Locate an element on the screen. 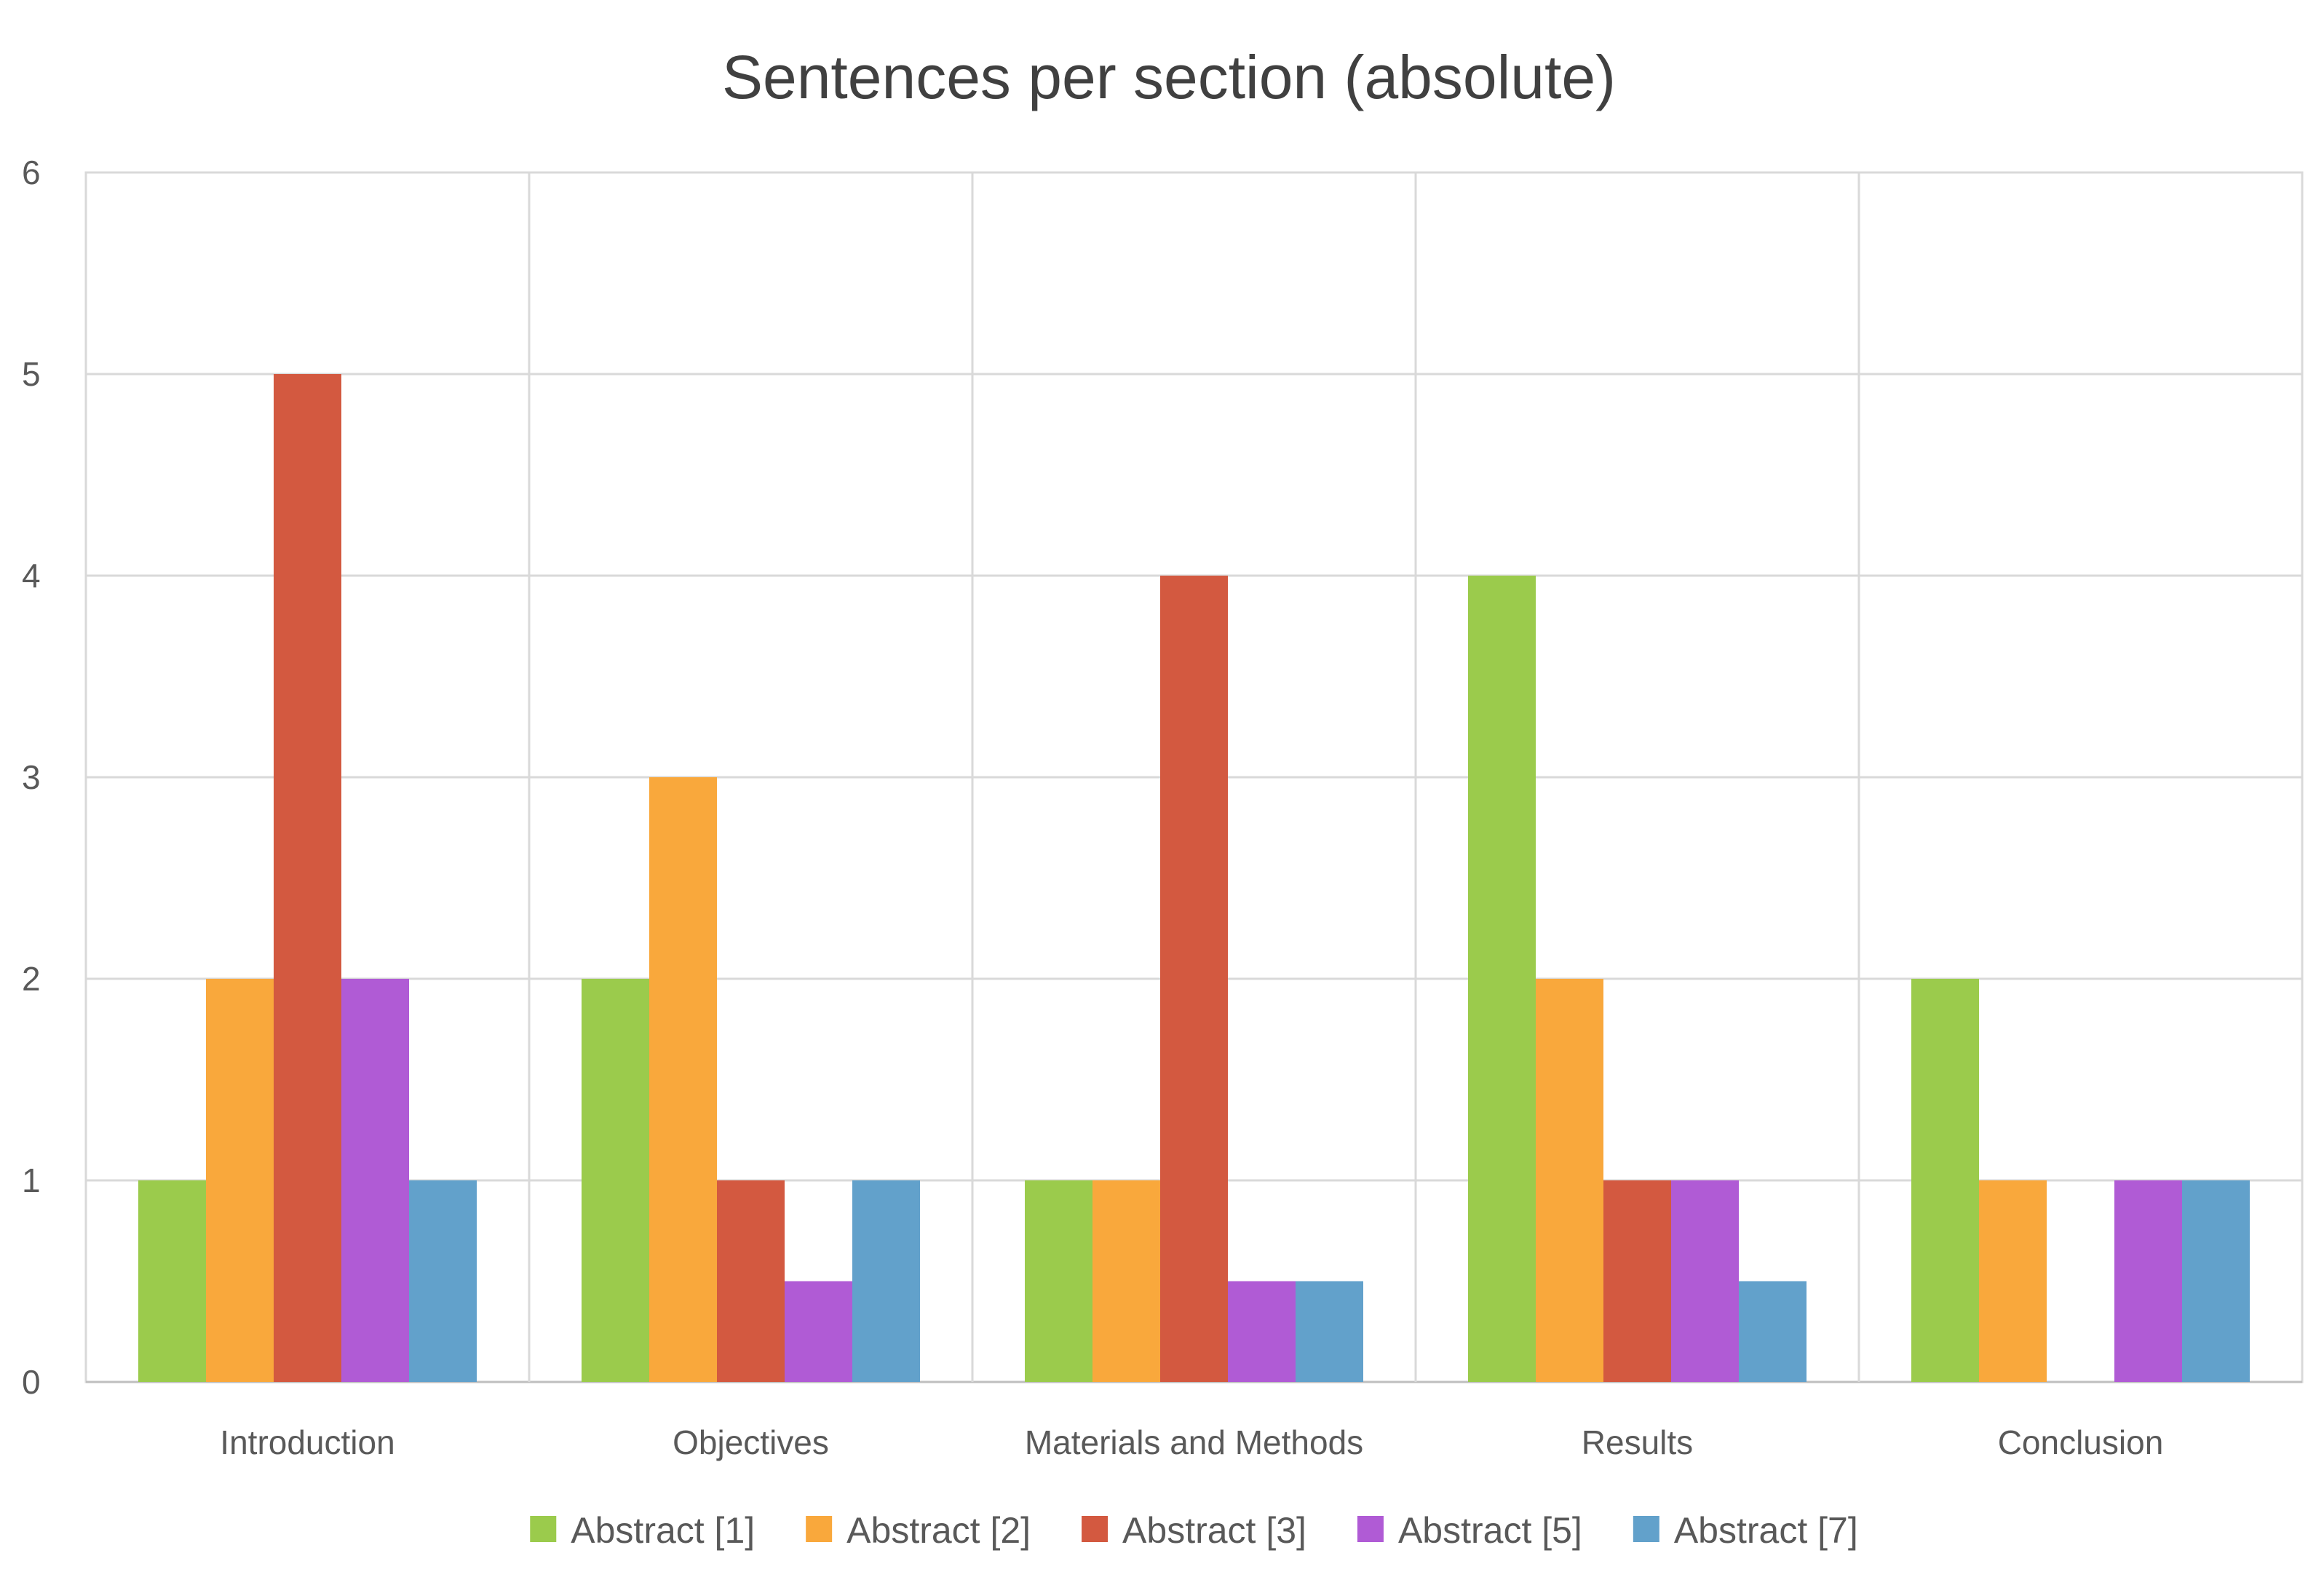  x-tick-label: Conclusion is located at coordinates (2081, 1442).